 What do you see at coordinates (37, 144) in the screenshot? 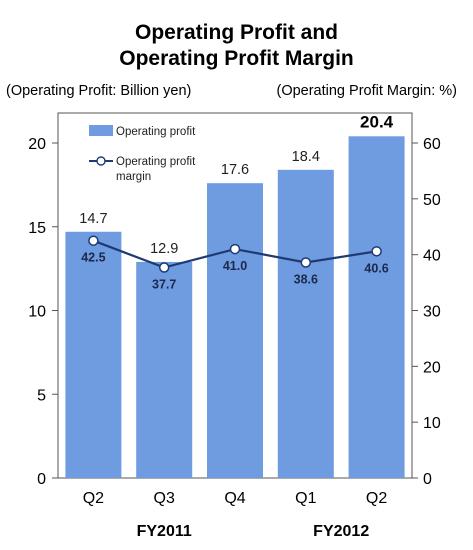
I see `left-axis-tick-label: 20` at bounding box center [37, 144].